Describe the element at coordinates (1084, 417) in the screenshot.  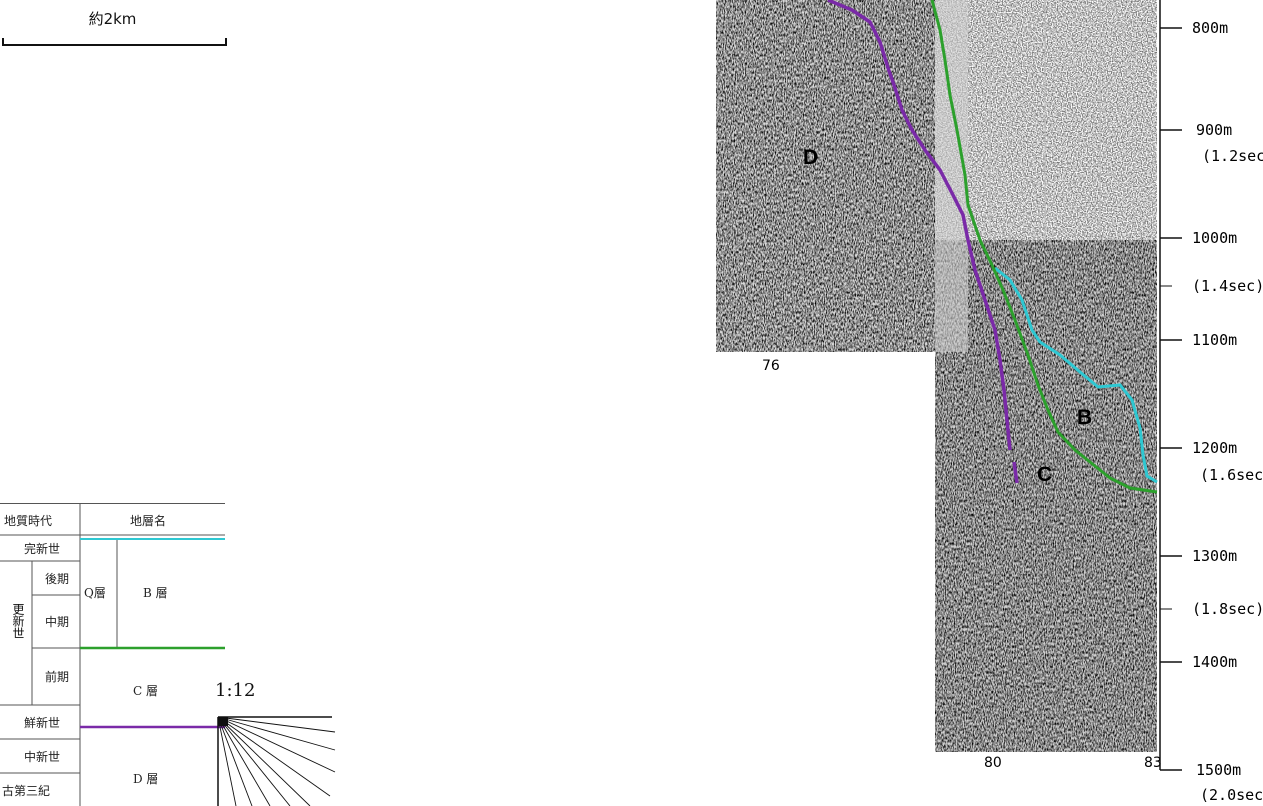
I see `unit-b-label: B` at that location.